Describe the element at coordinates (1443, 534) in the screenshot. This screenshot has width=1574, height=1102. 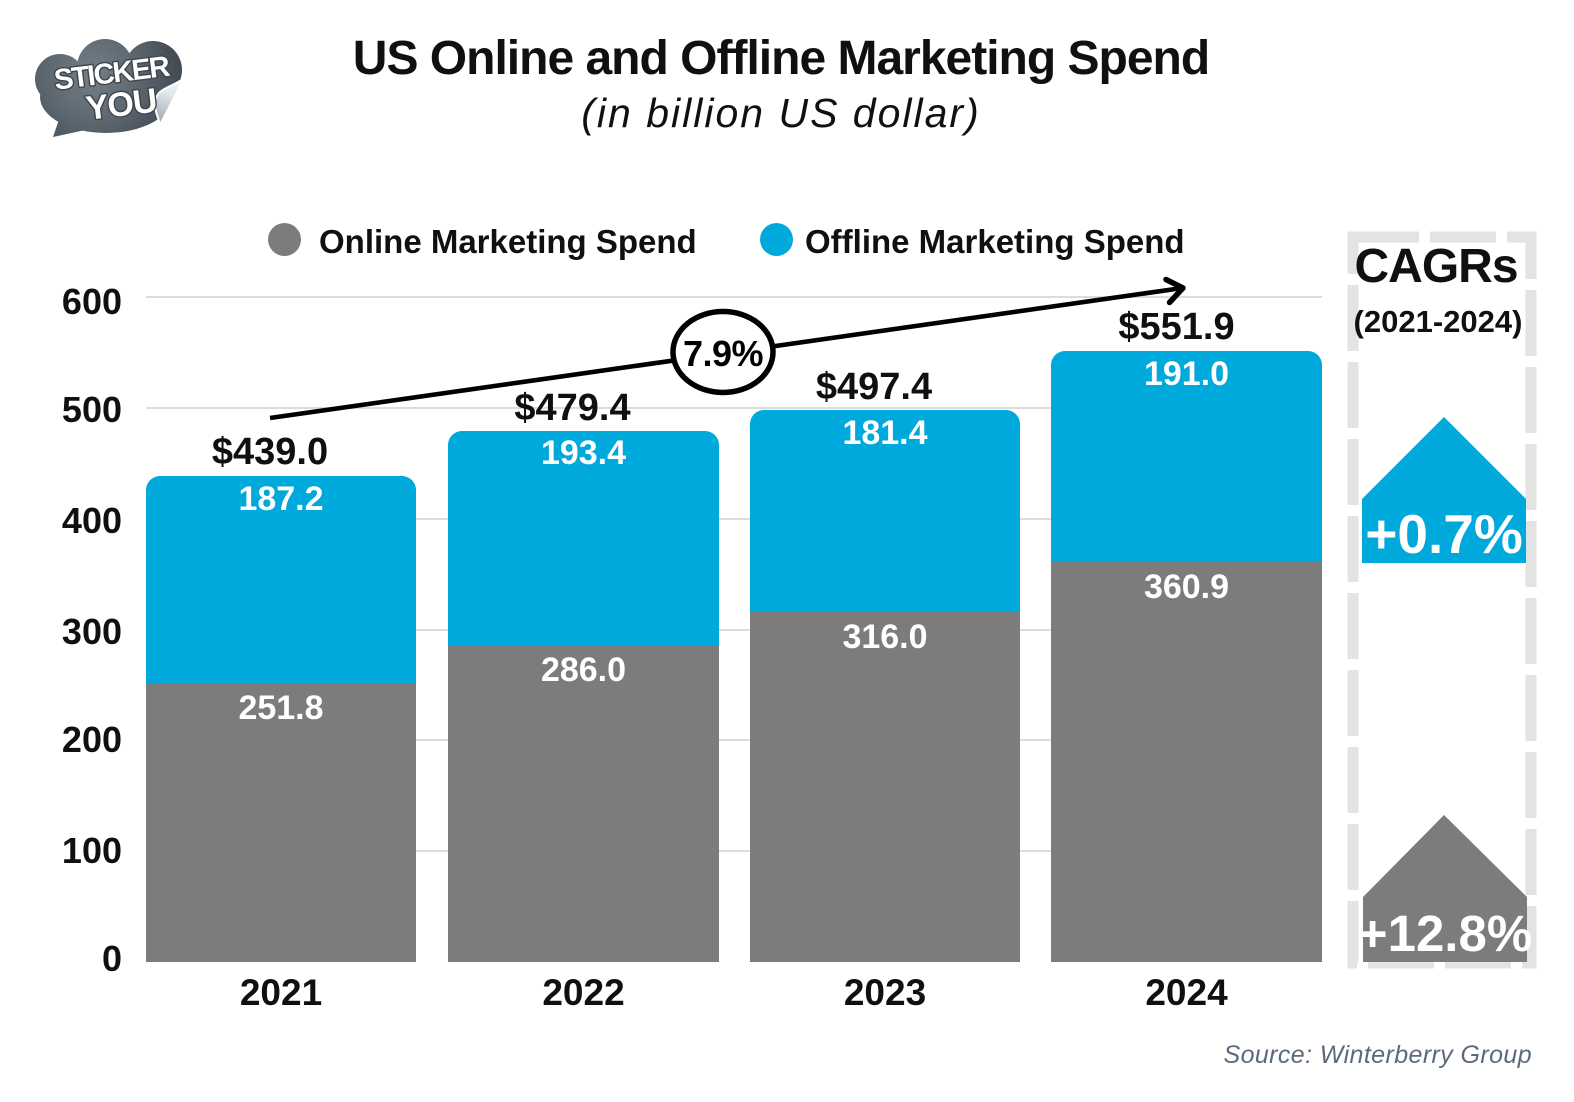
I see `svg-text: +0.7%` at that location.